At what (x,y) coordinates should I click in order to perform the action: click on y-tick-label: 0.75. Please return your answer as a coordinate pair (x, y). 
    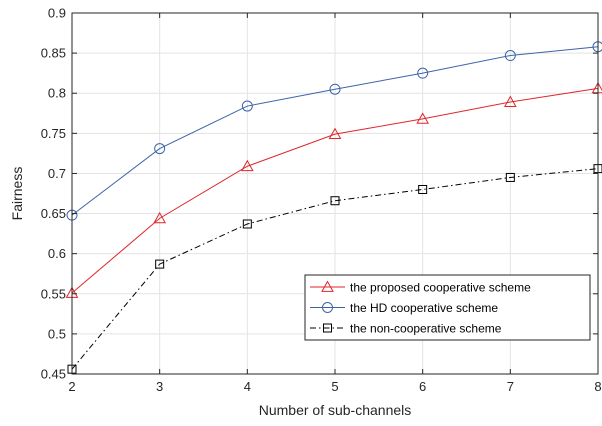
    Looking at the image, I should click on (53, 133).